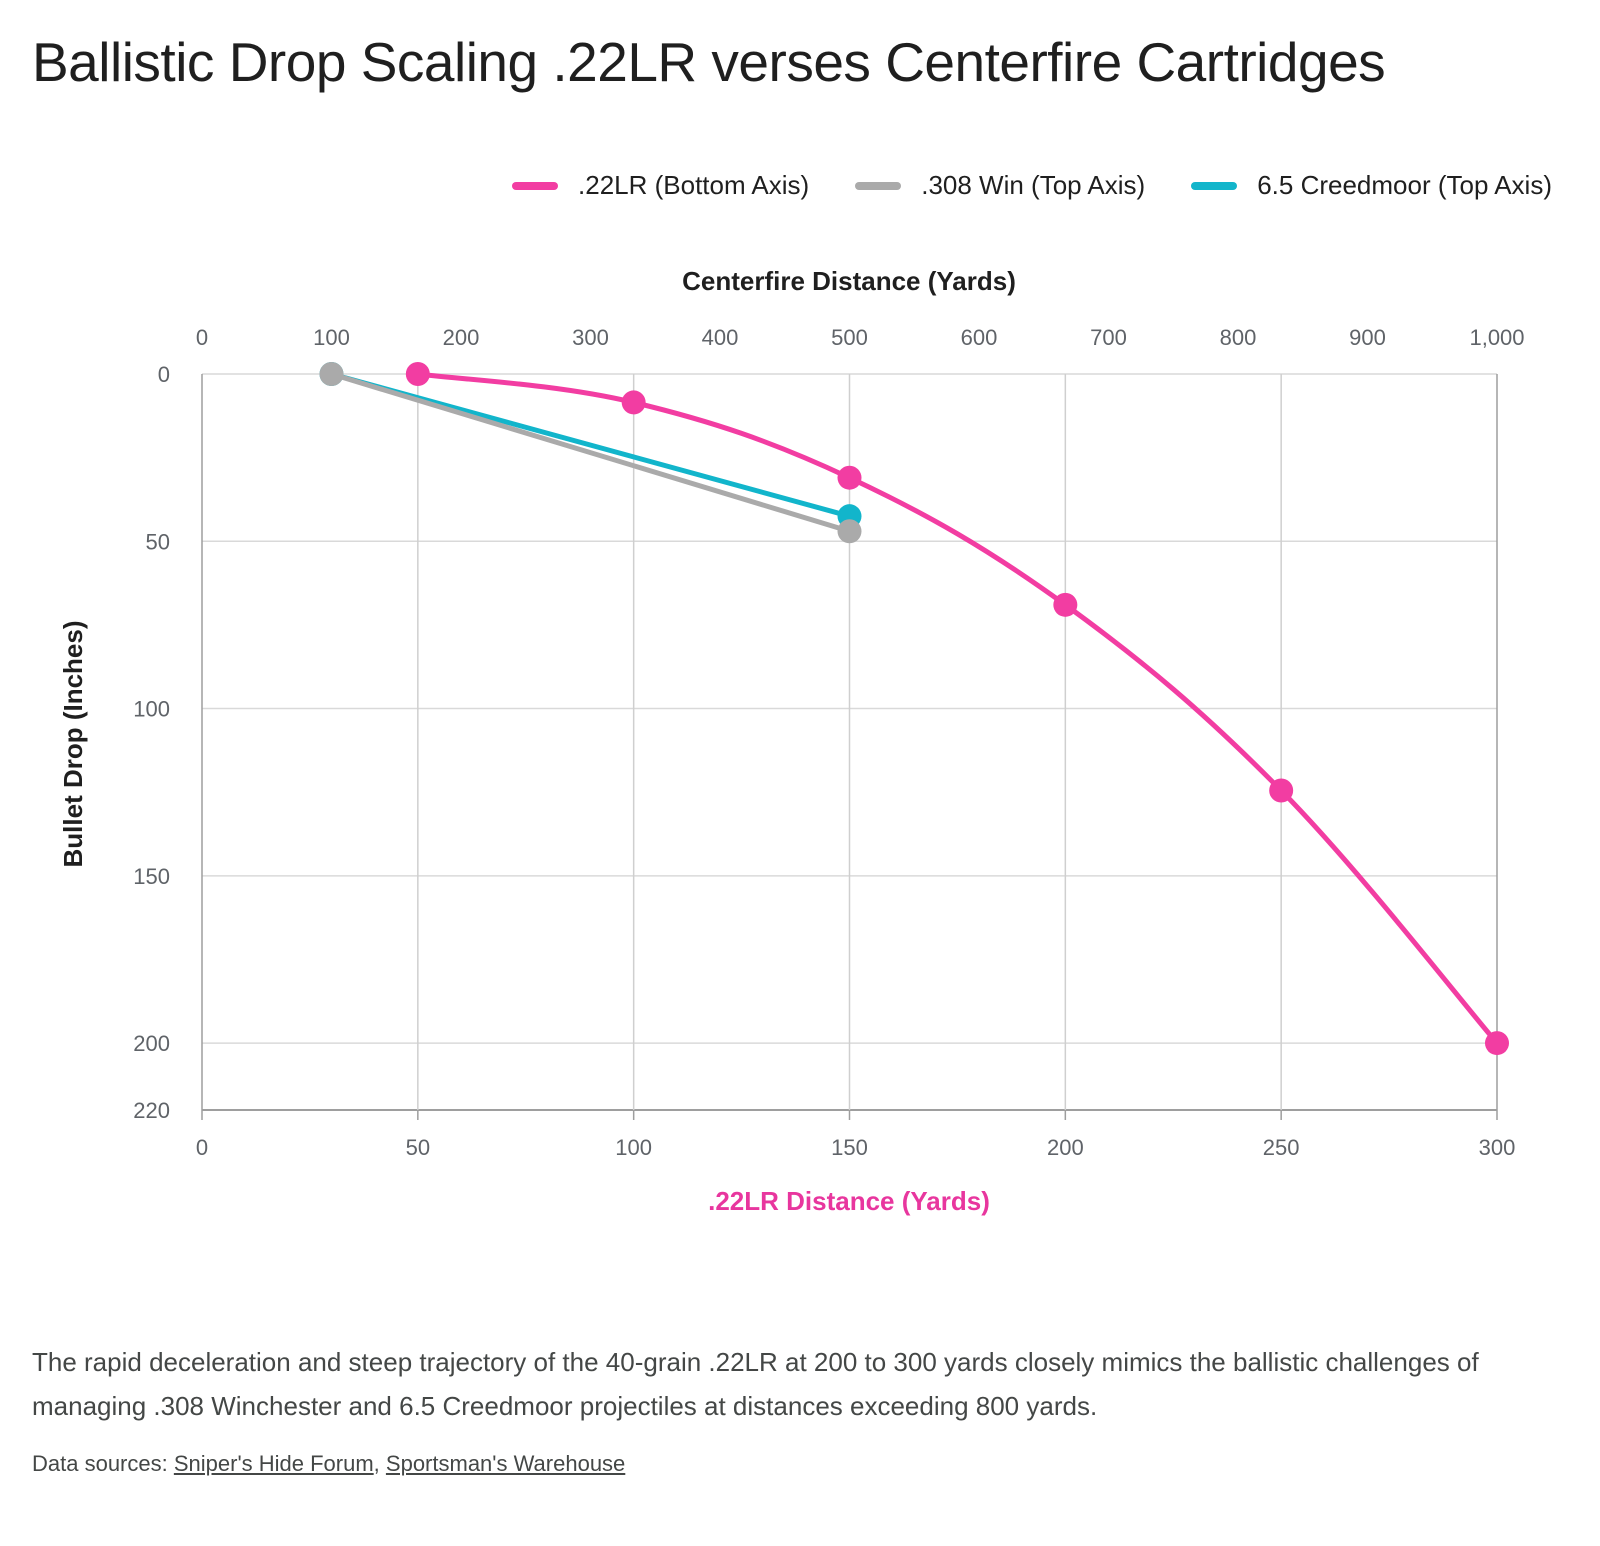 Image resolution: width=1600 pixels, height=1546 pixels. I want to click on y-tick-label: 200, so click(151, 1043).